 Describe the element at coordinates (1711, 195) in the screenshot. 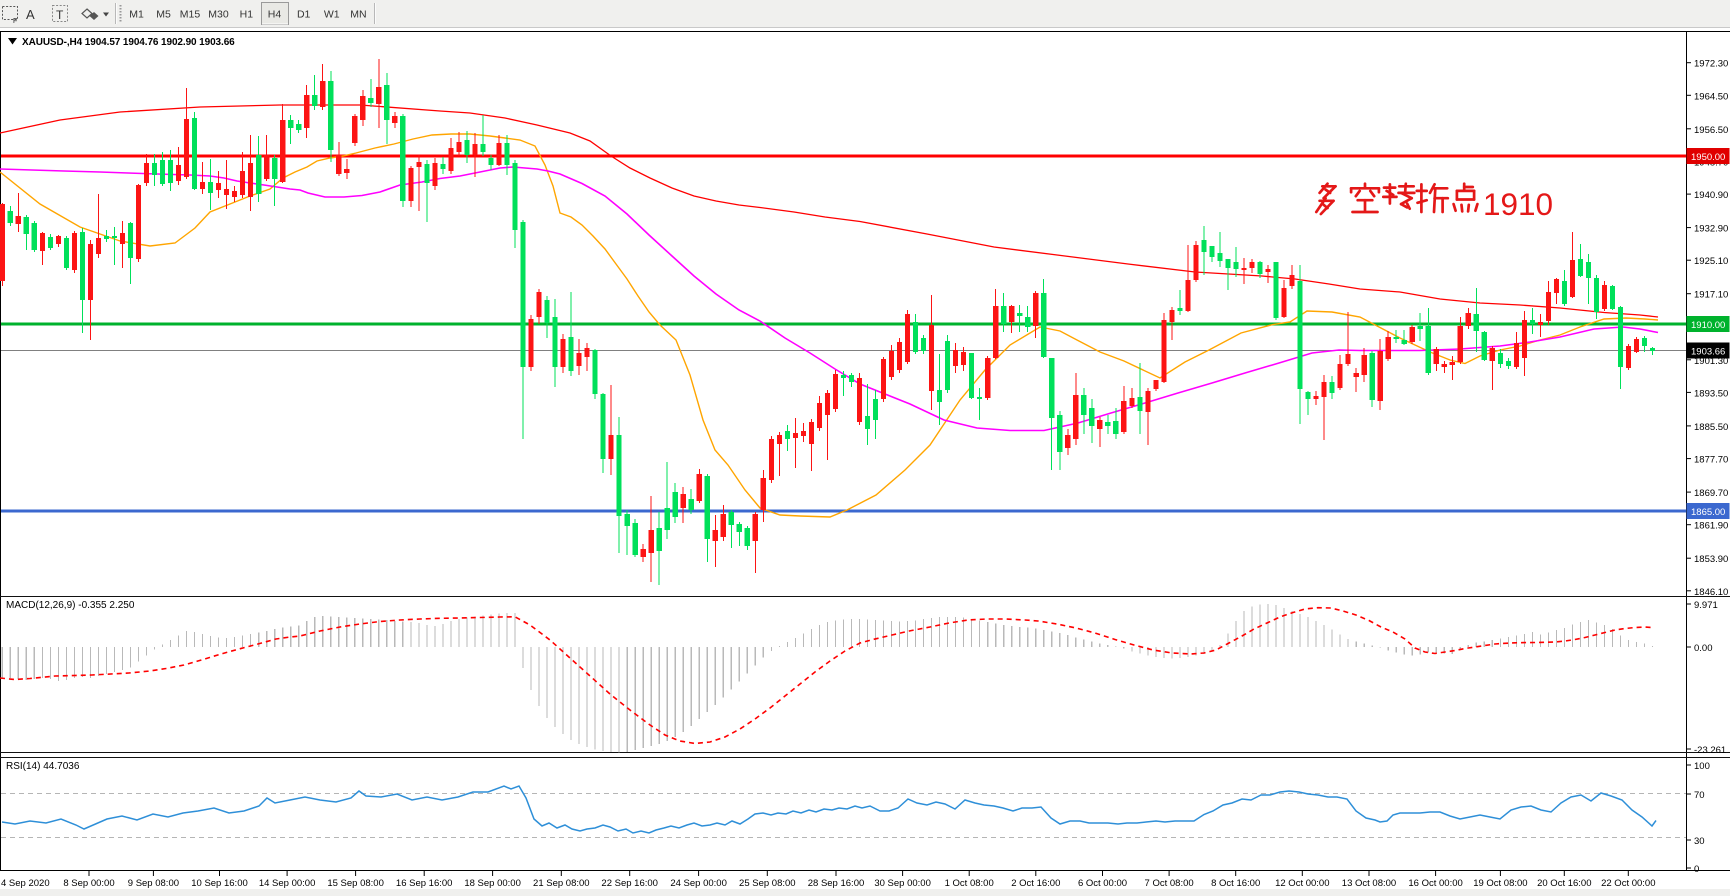

I see `svg-text: 1940.90` at that location.